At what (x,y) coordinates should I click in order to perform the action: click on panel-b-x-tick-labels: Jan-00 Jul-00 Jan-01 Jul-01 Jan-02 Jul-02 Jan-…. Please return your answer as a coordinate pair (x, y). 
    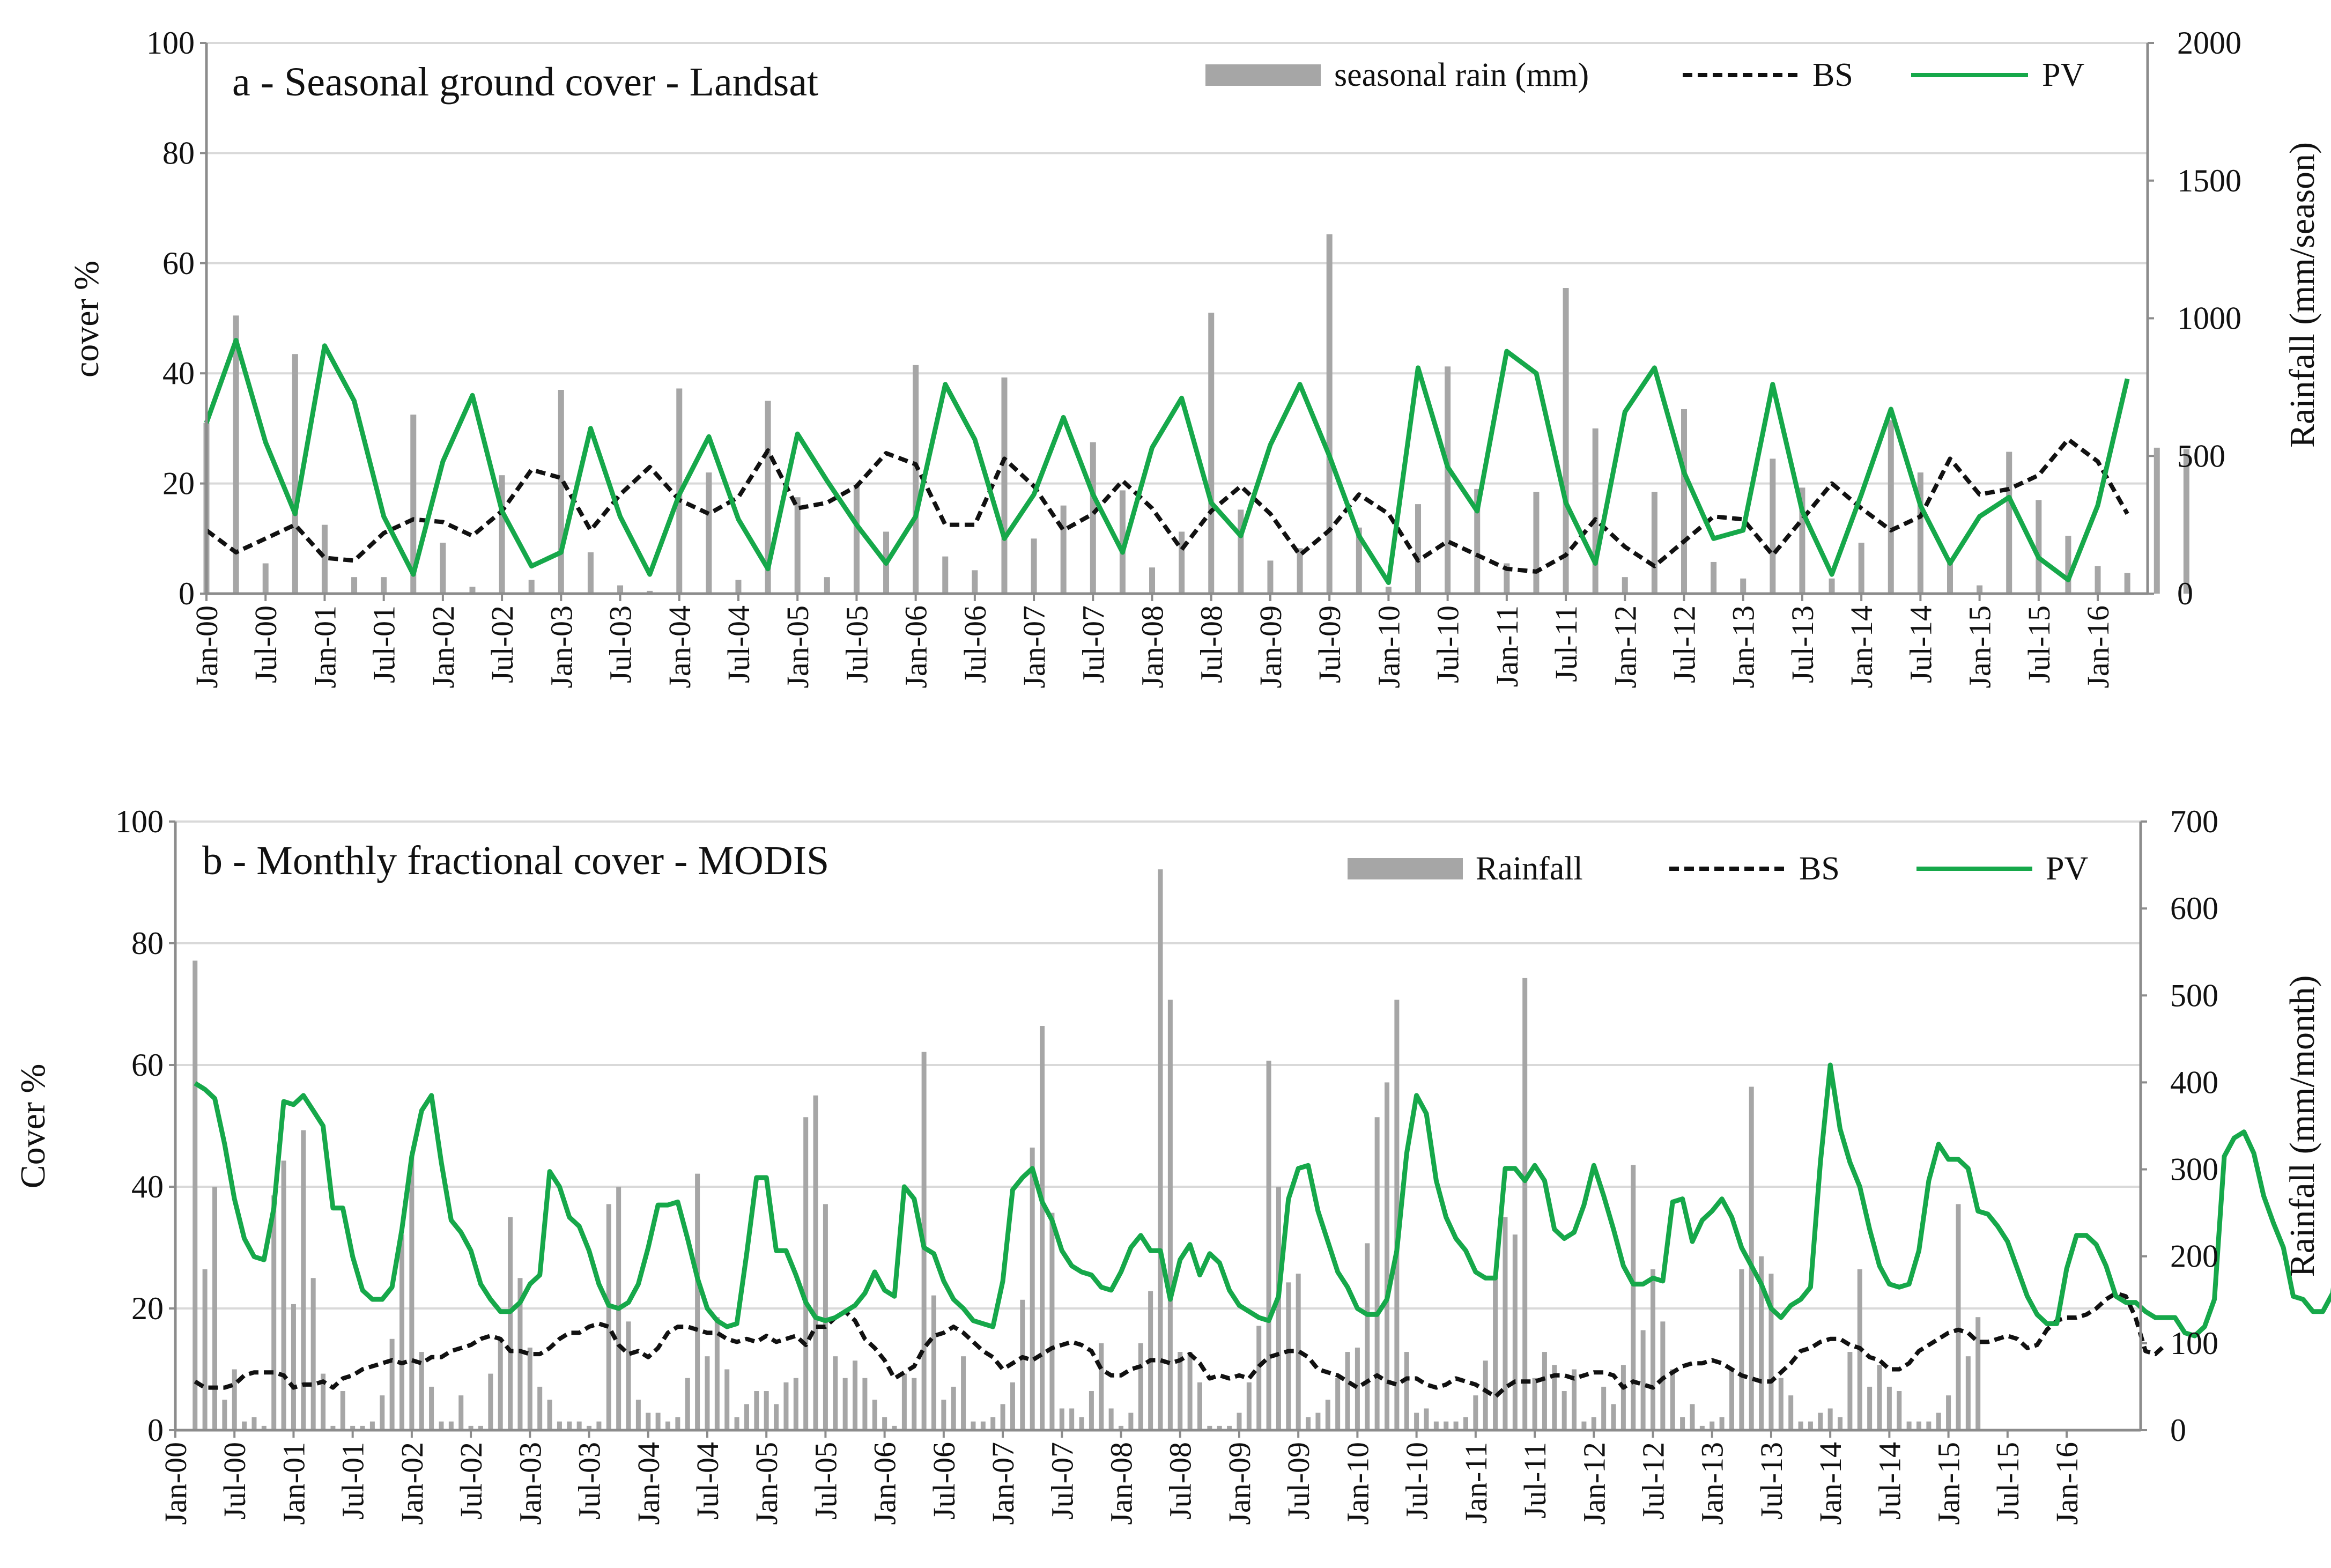
    Looking at the image, I should click on (1121, 1484).